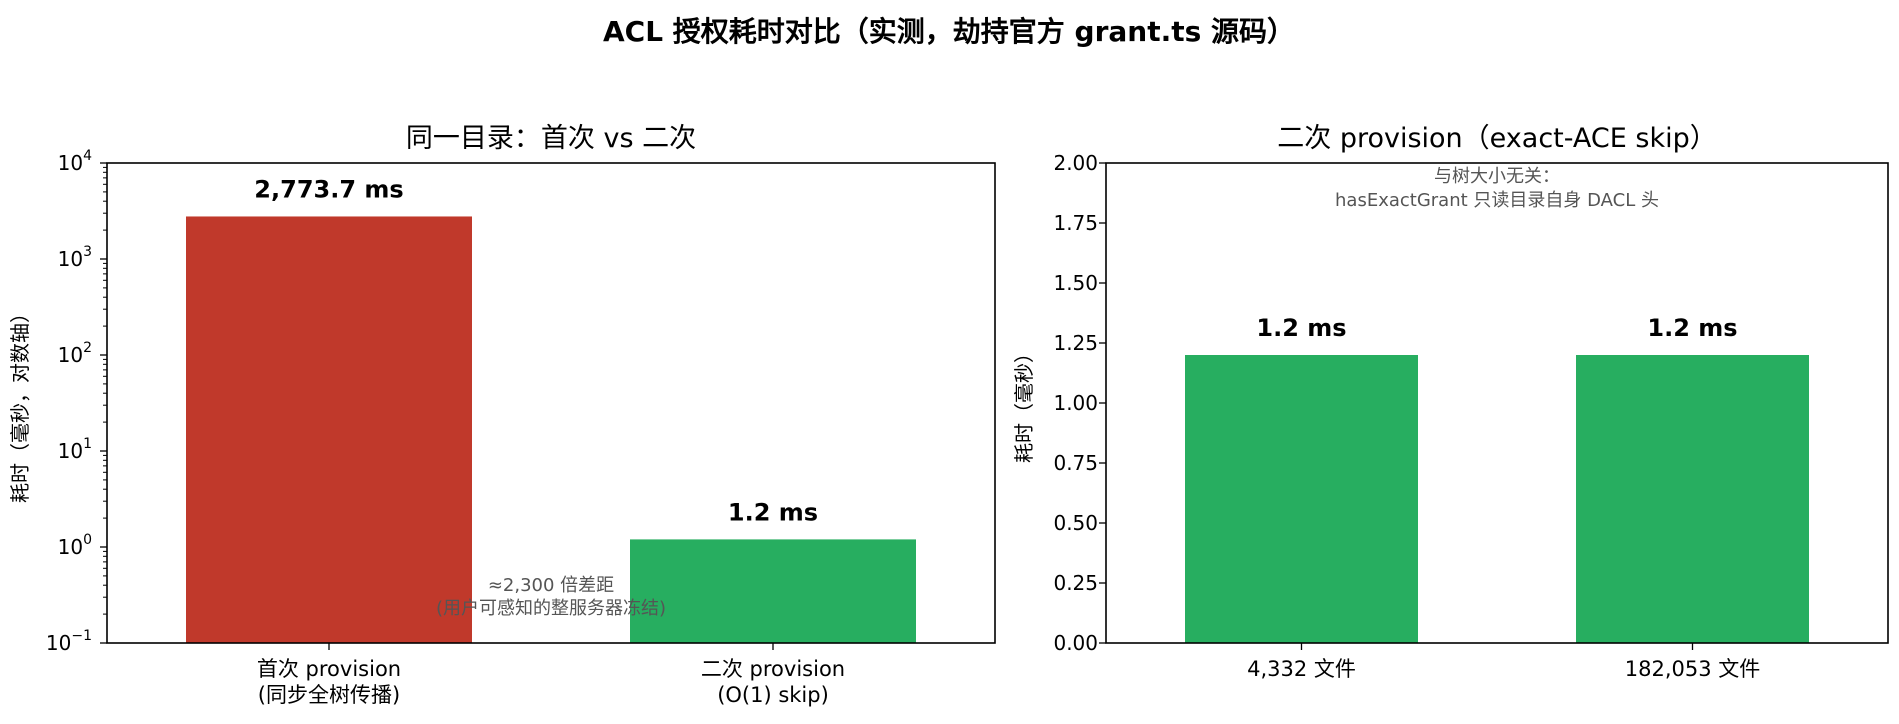 This screenshot has height=724, width=1899. Describe the element at coordinates (328, 189) in the screenshot. I see `bar-value-label: 2,773.7 ms` at that location.